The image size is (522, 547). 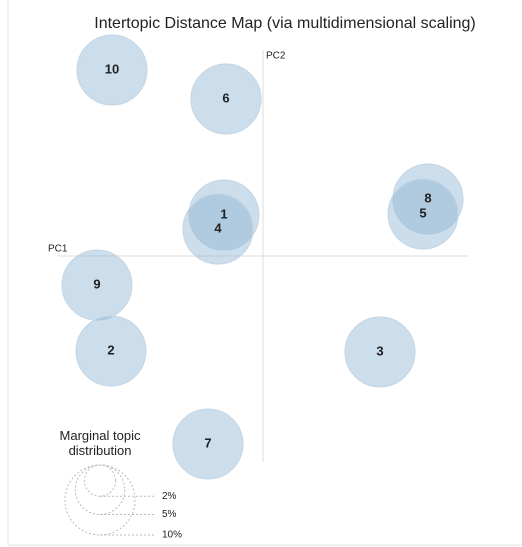 What do you see at coordinates (172, 535) in the screenshot?
I see `size-legend-label: 10%` at bounding box center [172, 535].